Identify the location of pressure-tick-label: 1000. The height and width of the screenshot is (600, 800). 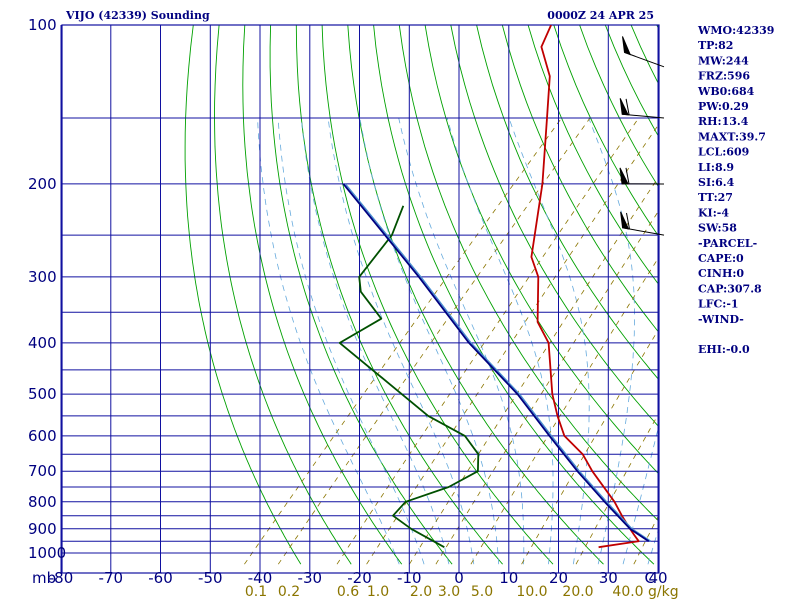
(47, 553).